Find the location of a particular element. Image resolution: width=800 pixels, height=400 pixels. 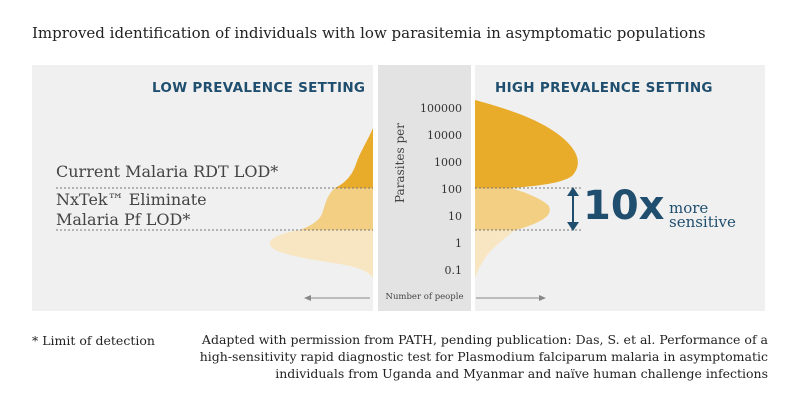

right-dark-region is located at coordinates (526, 144).